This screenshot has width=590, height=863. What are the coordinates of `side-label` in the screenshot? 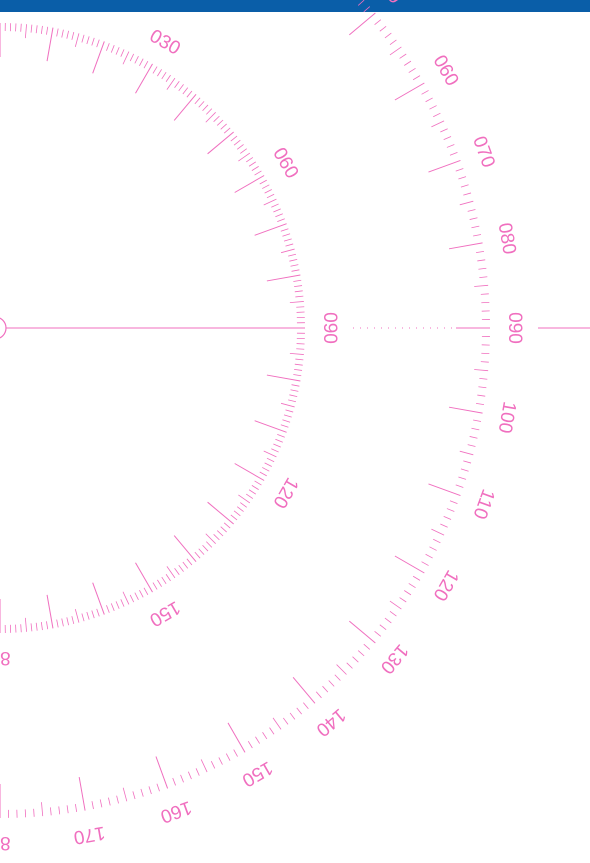 It's located at (3, 165).